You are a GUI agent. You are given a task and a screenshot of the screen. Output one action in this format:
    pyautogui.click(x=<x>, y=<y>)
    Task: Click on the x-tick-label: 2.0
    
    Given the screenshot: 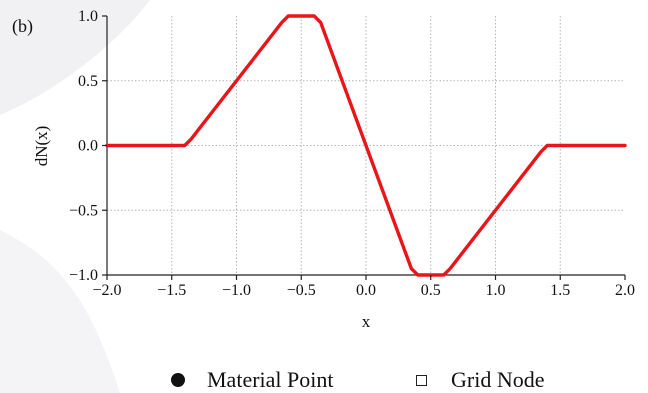 What is the action you would take?
    pyautogui.click(x=625, y=290)
    